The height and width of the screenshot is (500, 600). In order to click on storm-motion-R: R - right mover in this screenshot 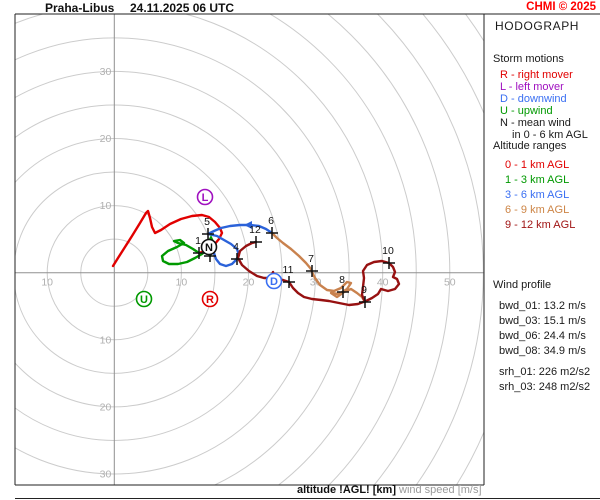, I will do `click(536, 75)`.